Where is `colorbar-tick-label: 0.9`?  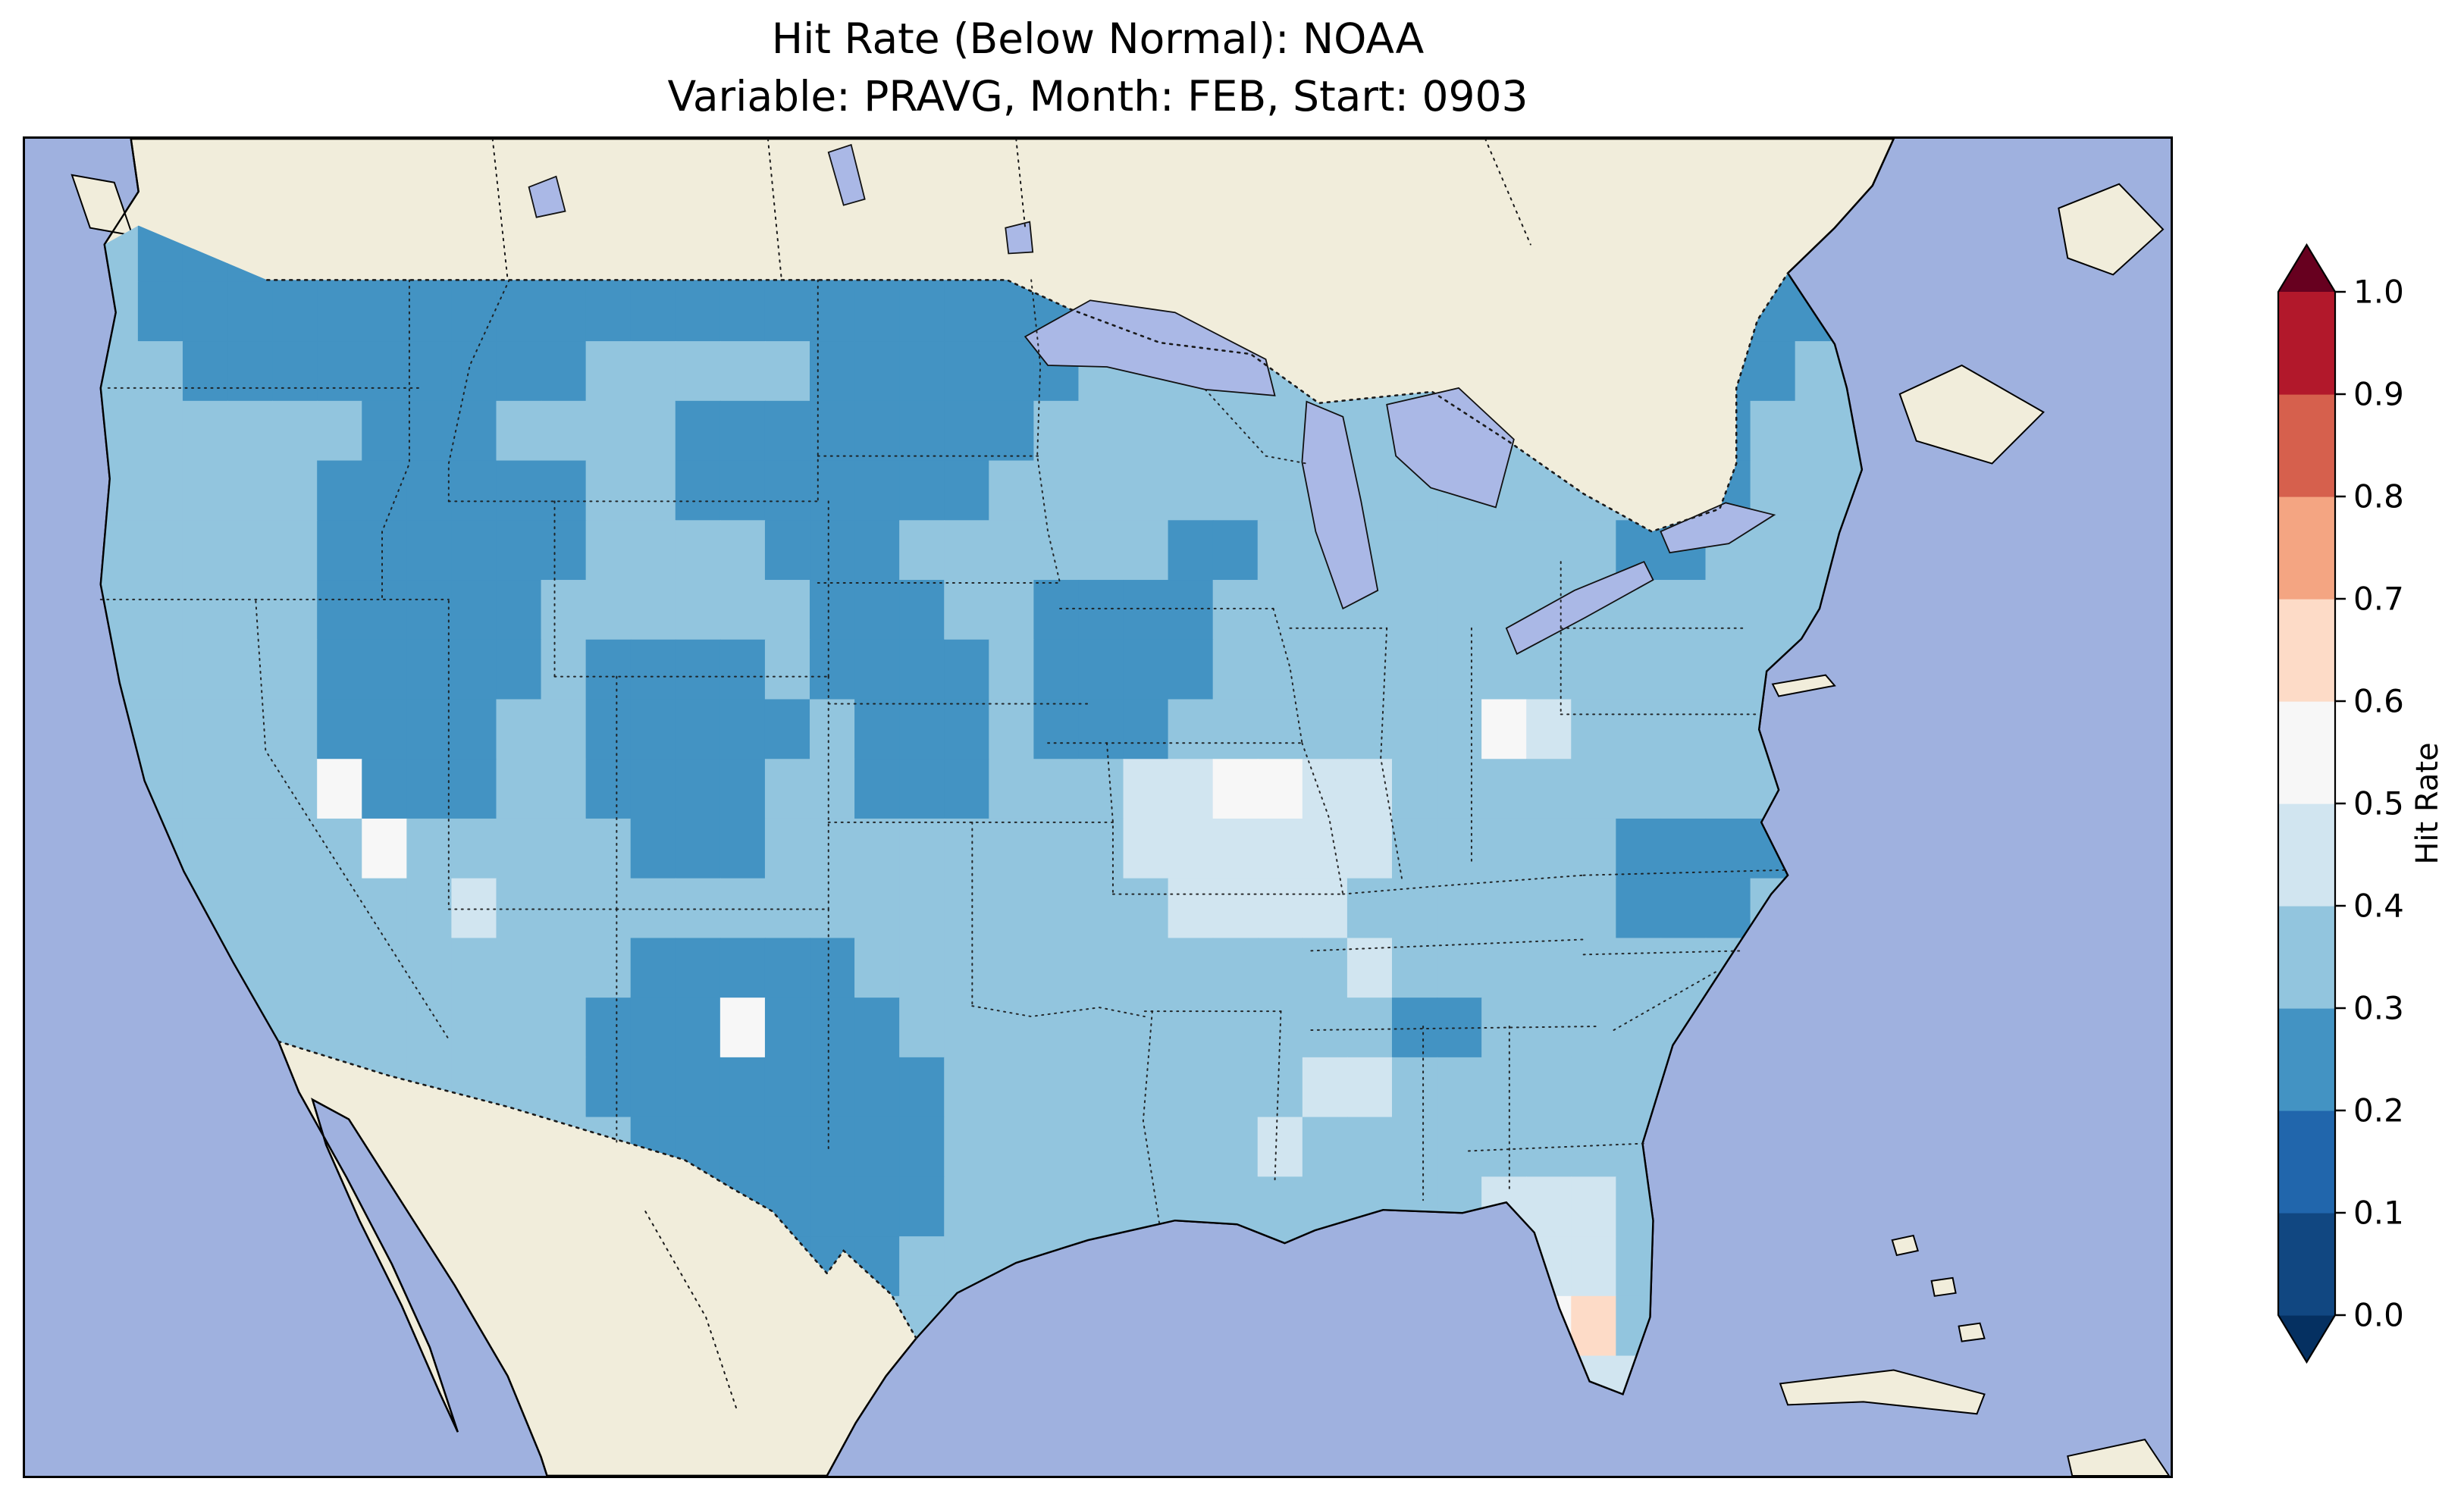 colorbar-tick-label: 0.9 is located at coordinates (2378, 394).